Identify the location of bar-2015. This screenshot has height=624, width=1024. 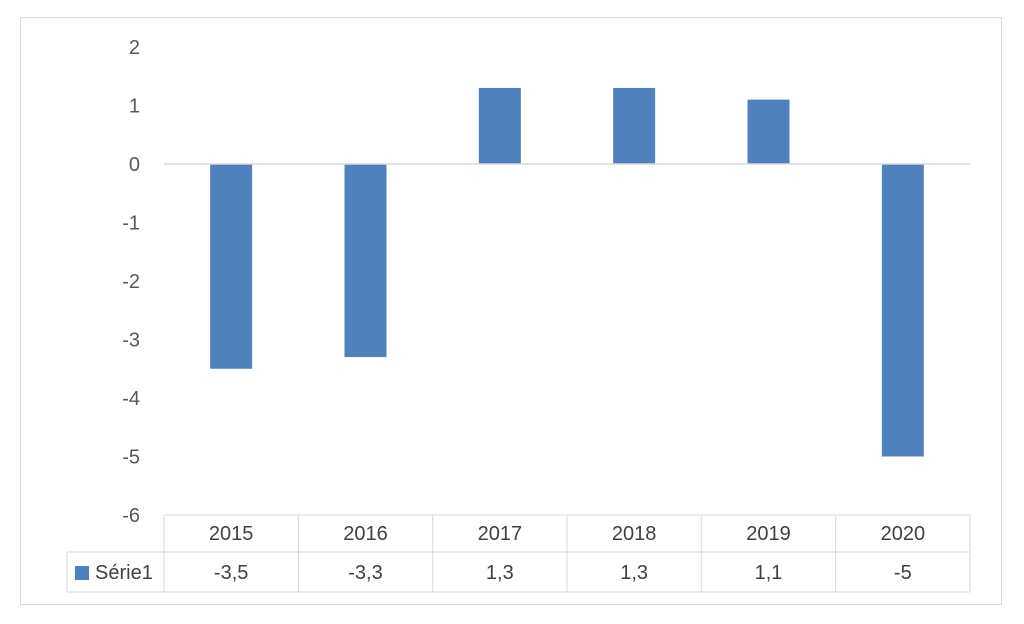
(231, 266).